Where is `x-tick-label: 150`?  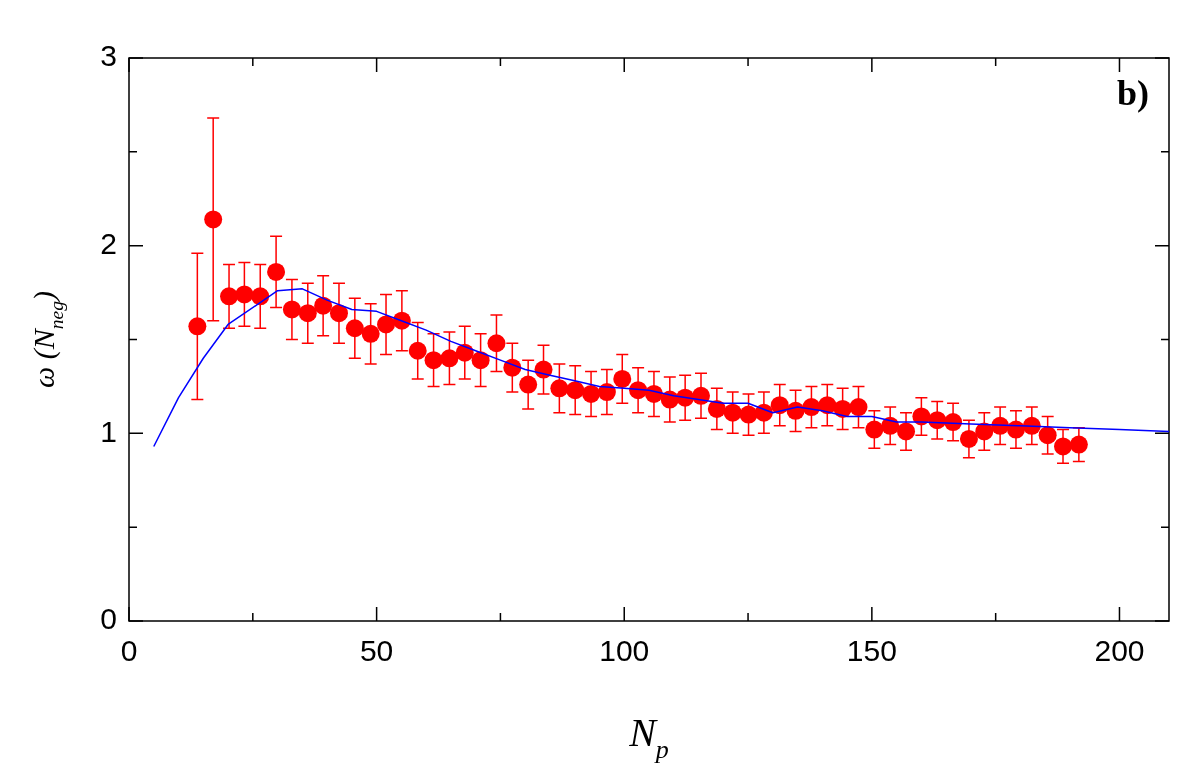
x-tick-label: 150 is located at coordinates (871, 651).